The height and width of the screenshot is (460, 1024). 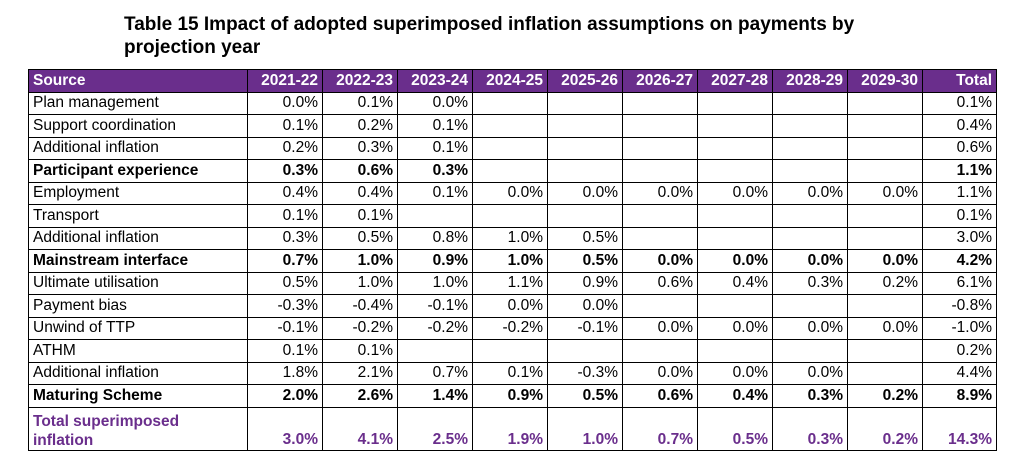 I want to click on value-cell: 1.8%, so click(x=285, y=373).